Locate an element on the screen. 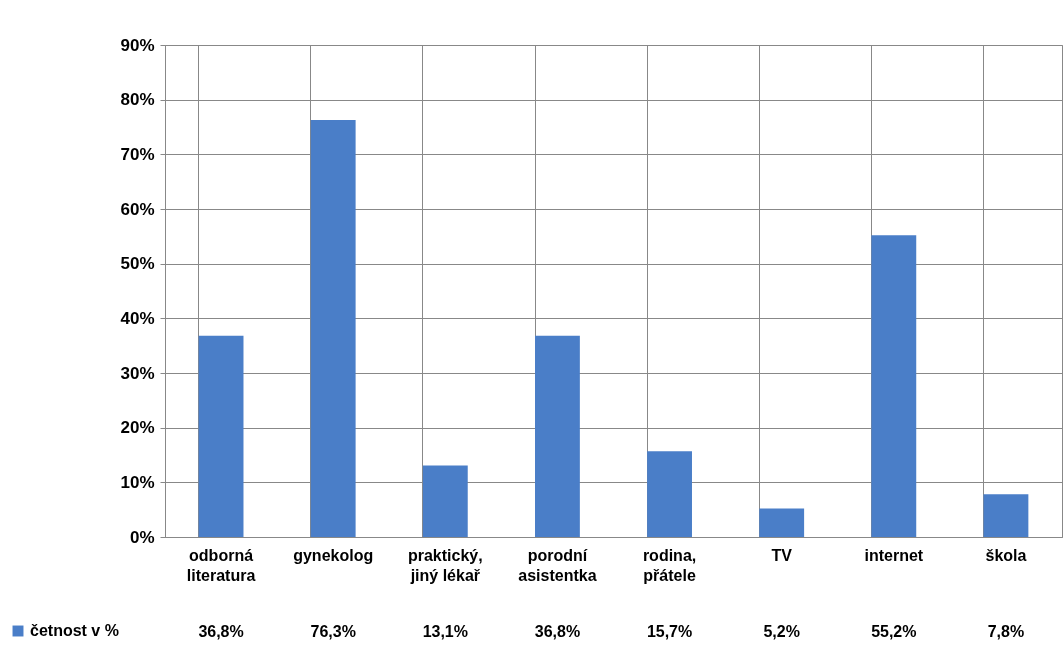  y-tick-label: 80% is located at coordinates (137, 100).